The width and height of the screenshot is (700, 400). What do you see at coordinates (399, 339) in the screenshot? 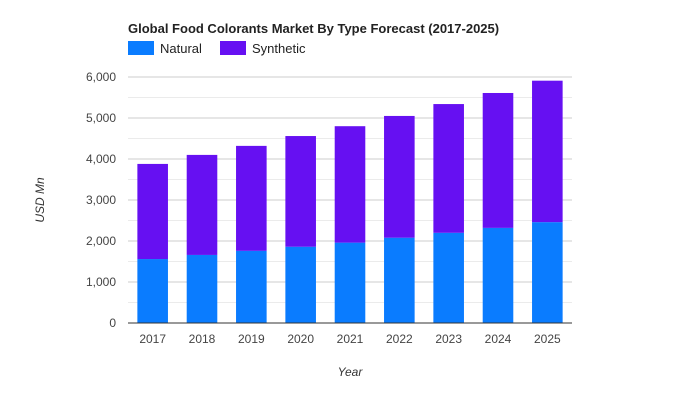
I see `x-tick-label: 2022` at bounding box center [399, 339].